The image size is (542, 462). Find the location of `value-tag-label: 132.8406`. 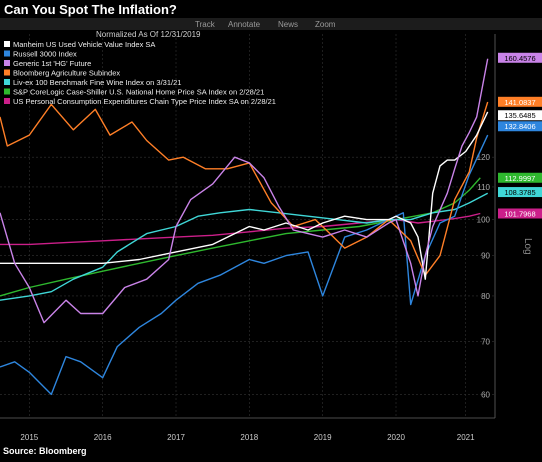

value-tag-label: 132.8406 is located at coordinates (519, 126).